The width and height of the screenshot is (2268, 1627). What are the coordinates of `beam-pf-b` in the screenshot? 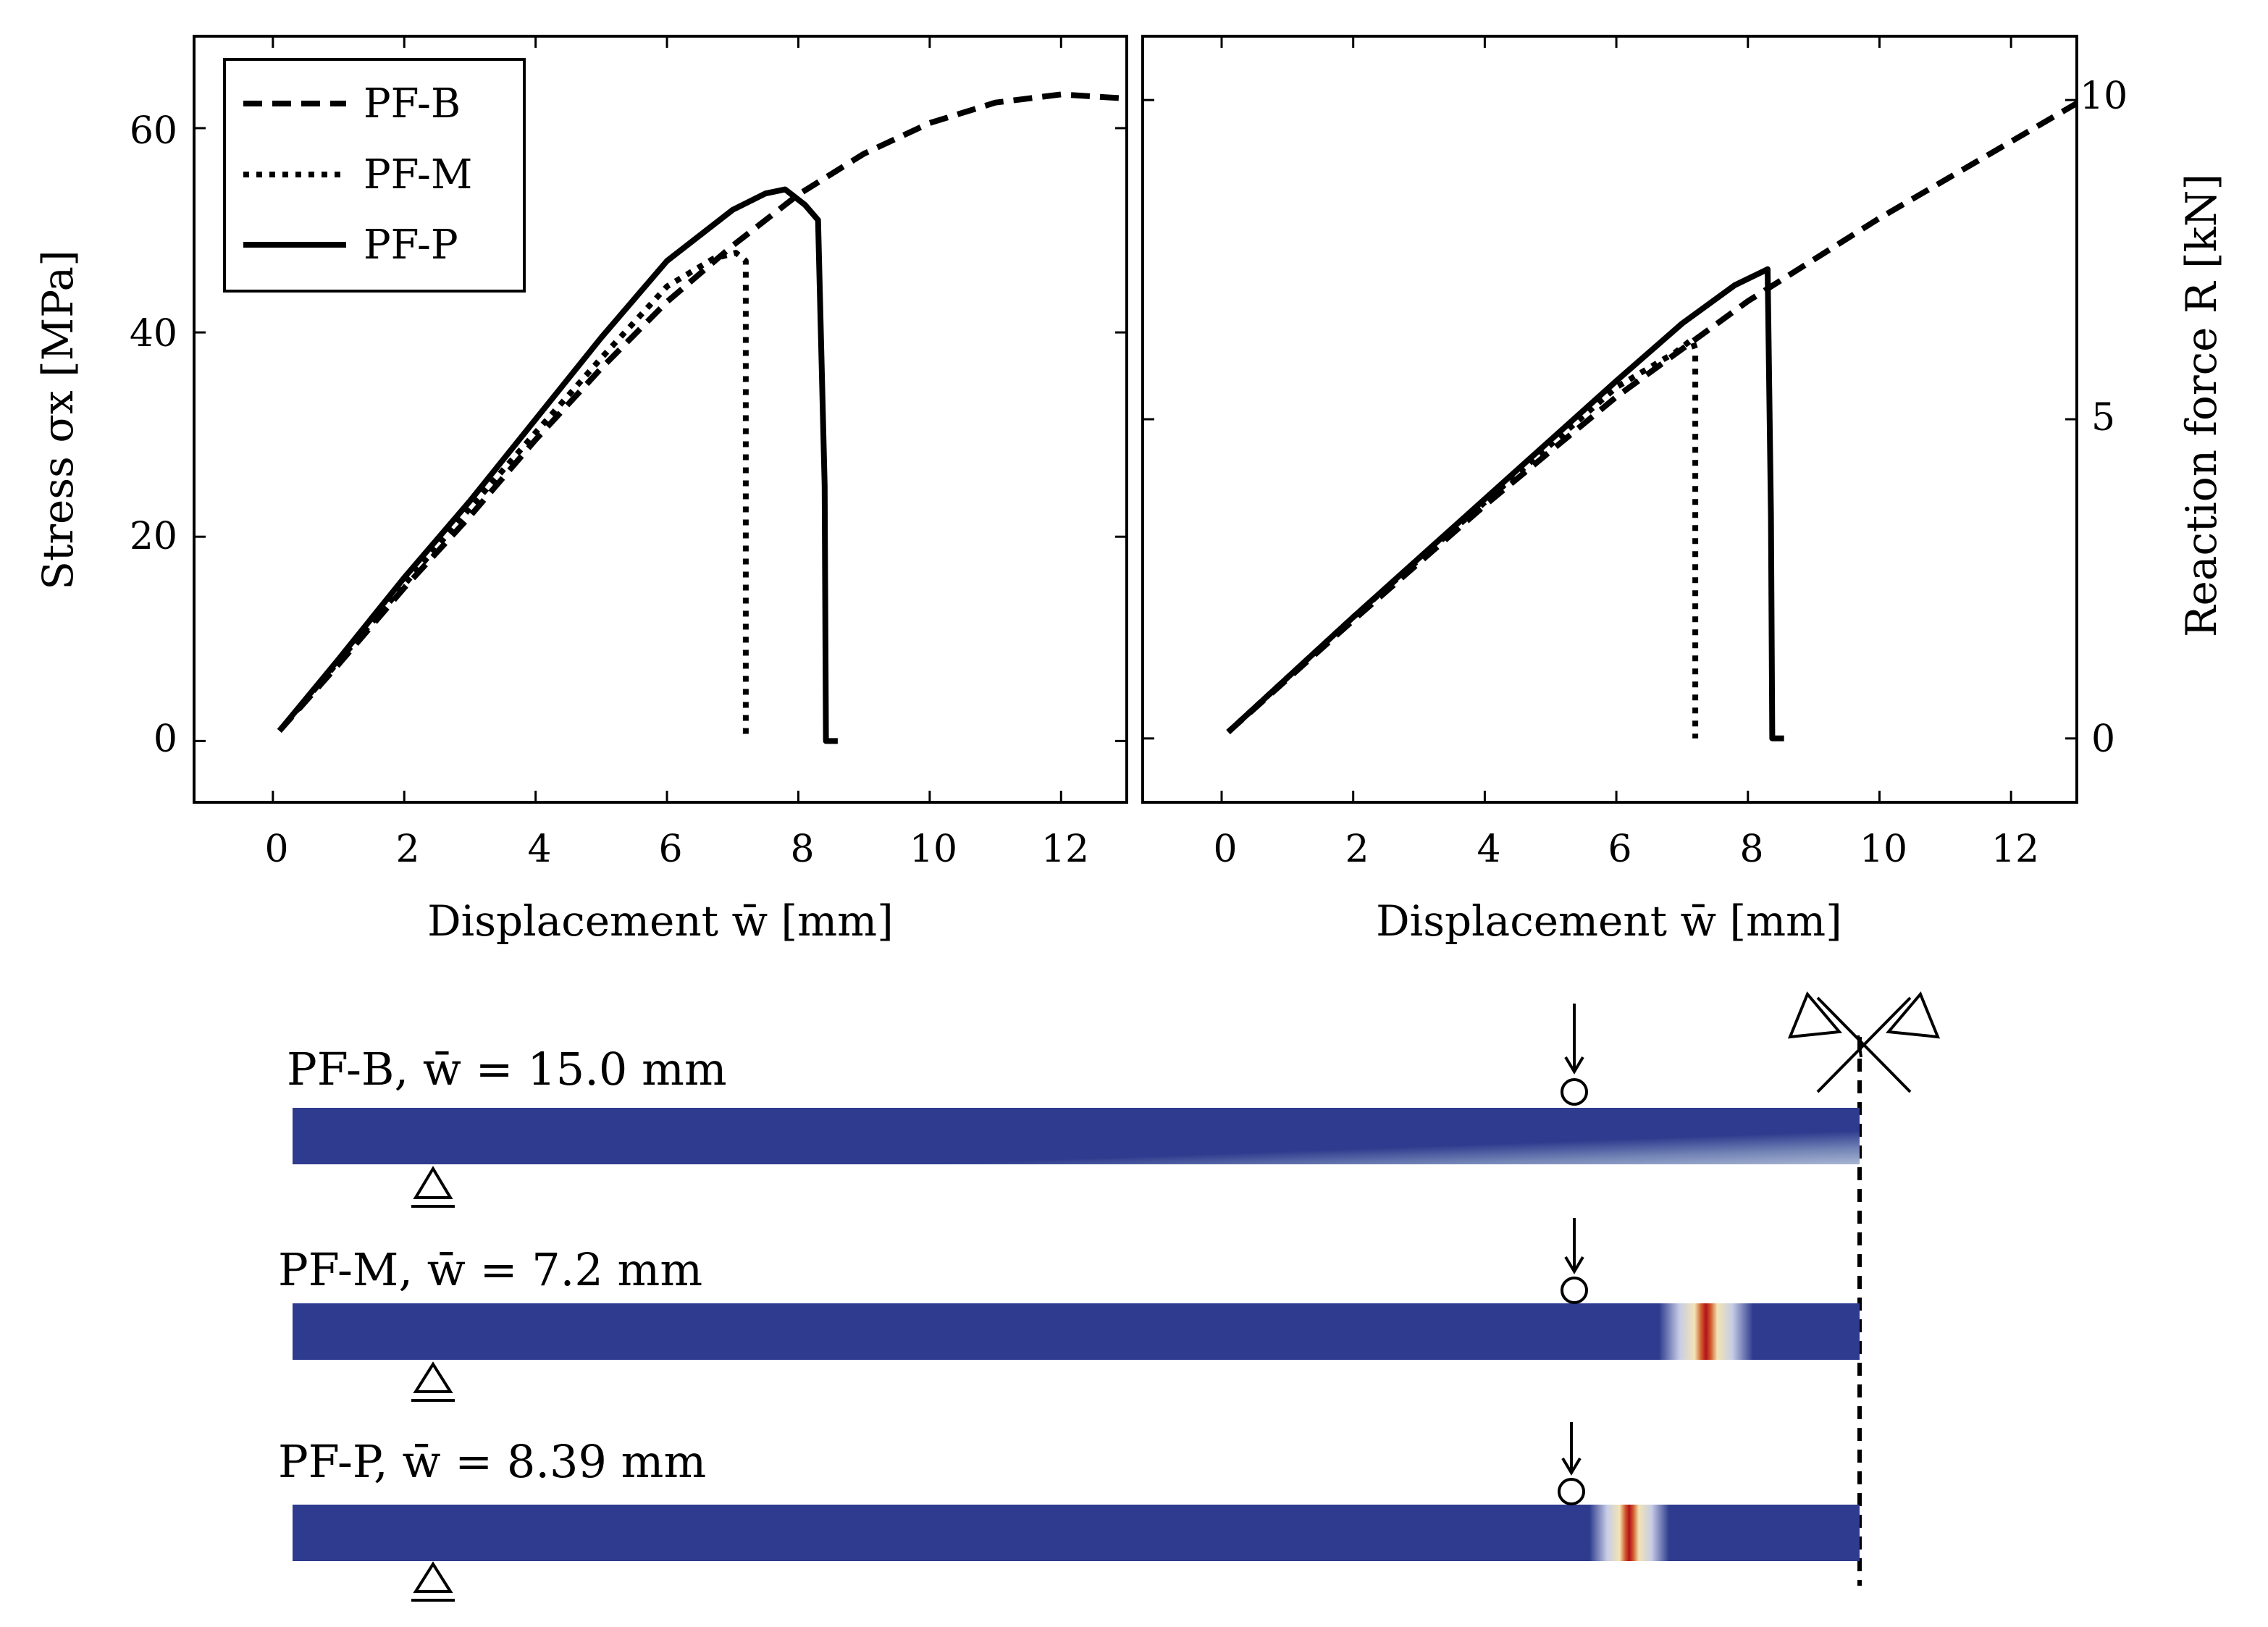 It's located at (1076, 1136).